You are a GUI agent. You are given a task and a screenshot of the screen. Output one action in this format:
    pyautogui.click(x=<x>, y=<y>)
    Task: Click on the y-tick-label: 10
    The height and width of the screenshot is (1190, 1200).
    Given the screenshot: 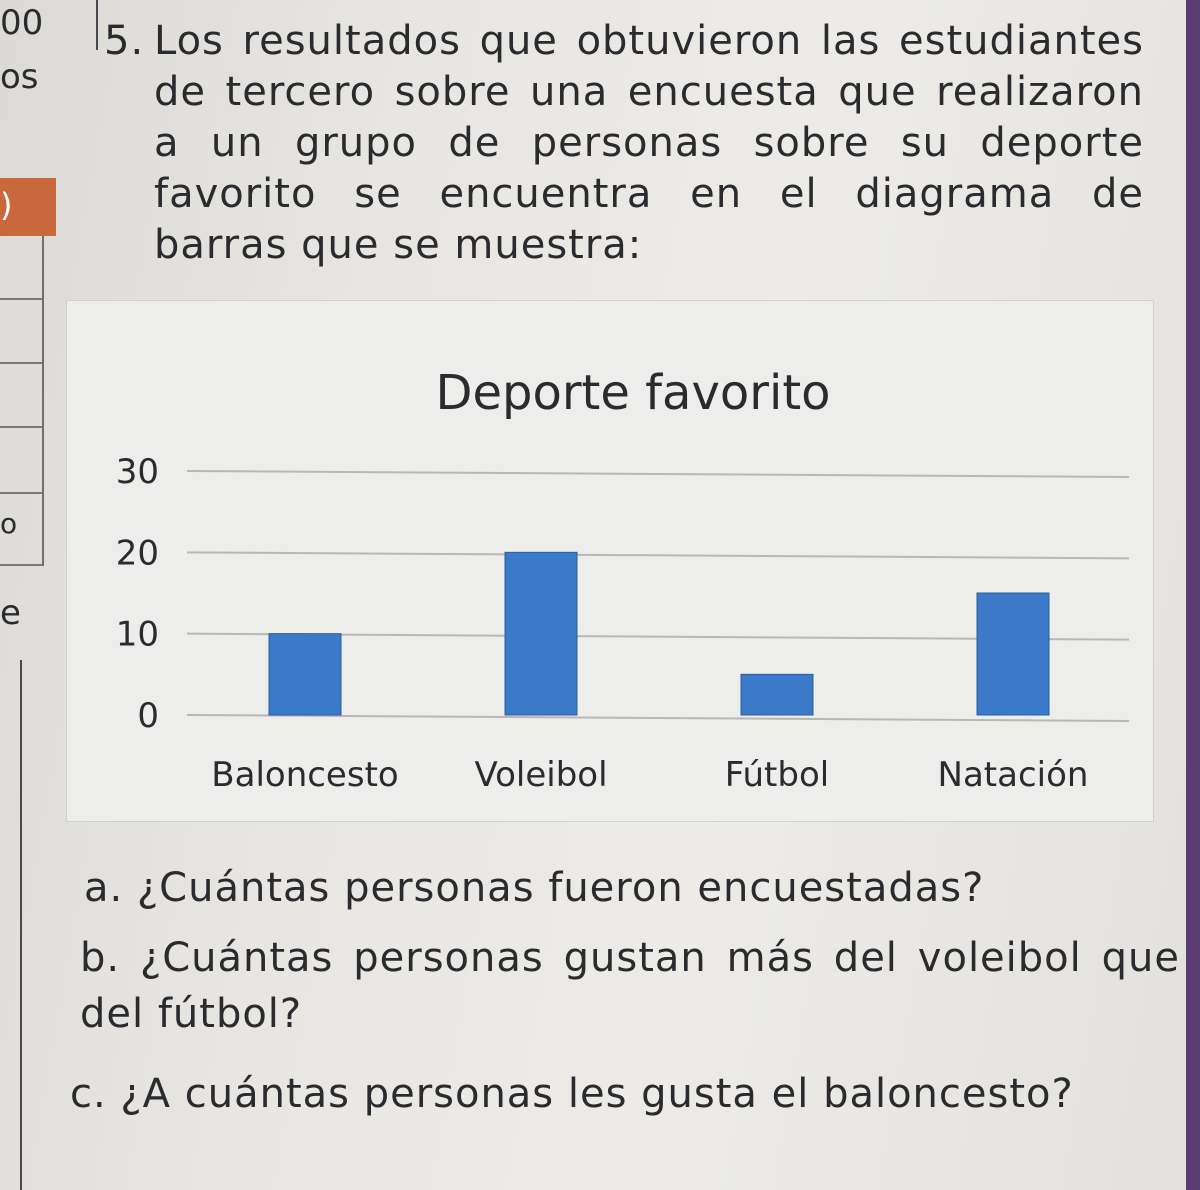 What is the action you would take?
    pyautogui.click(x=137, y=635)
    